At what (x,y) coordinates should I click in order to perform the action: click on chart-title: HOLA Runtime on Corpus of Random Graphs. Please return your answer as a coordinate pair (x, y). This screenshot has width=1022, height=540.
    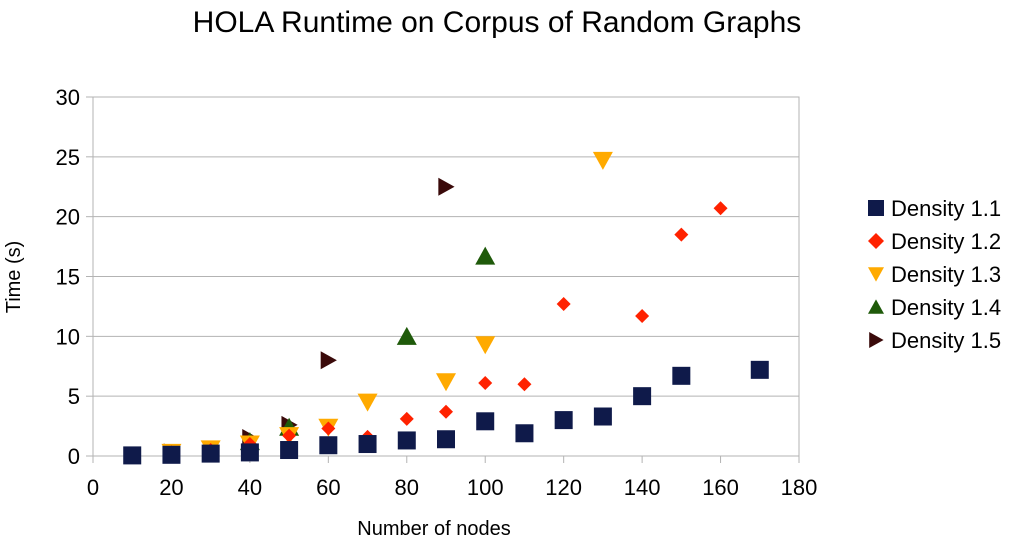
    Looking at the image, I should click on (497, 22).